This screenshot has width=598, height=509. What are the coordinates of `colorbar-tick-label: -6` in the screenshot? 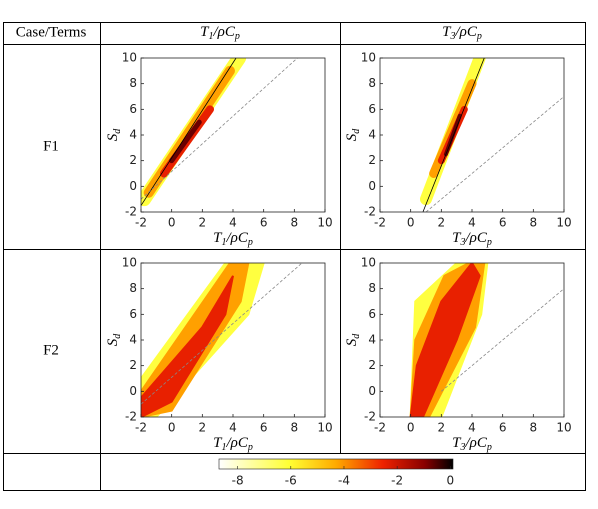 It's located at (291, 481).